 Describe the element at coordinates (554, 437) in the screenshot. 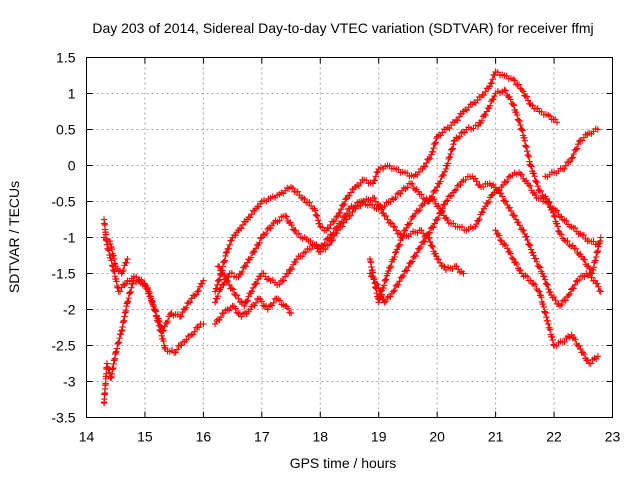

I see `x-tick-label: 22` at that location.